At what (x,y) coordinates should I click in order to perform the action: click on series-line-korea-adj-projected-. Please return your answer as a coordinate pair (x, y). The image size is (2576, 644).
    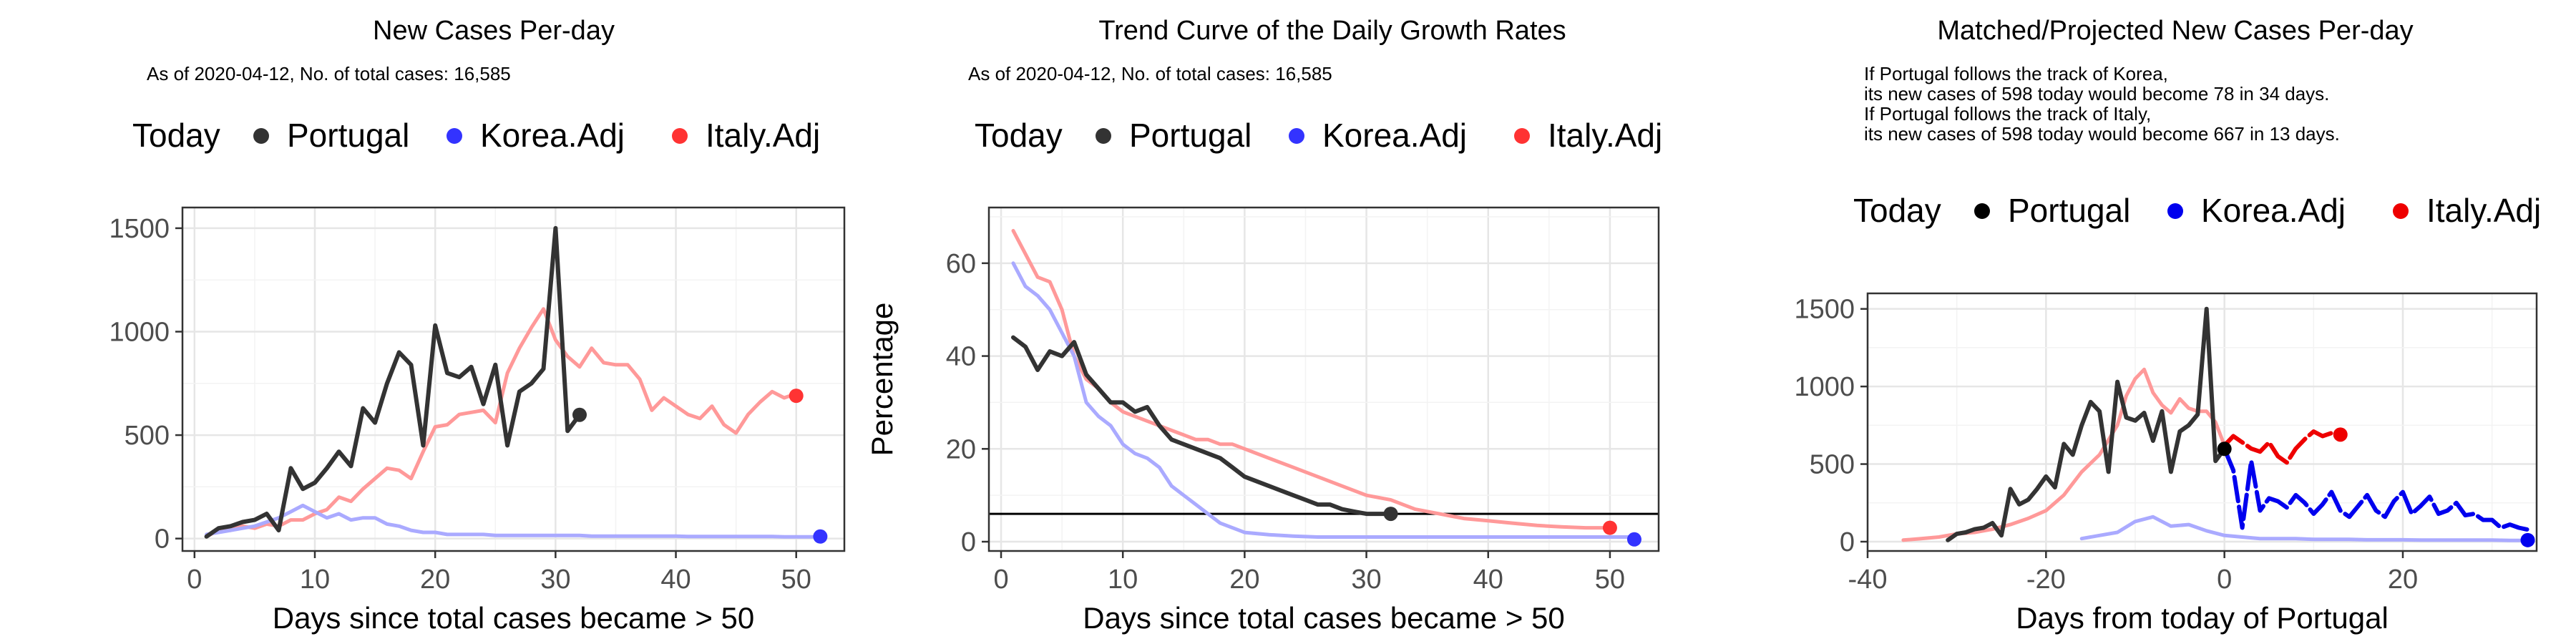
    Looking at the image, I should click on (2376, 489).